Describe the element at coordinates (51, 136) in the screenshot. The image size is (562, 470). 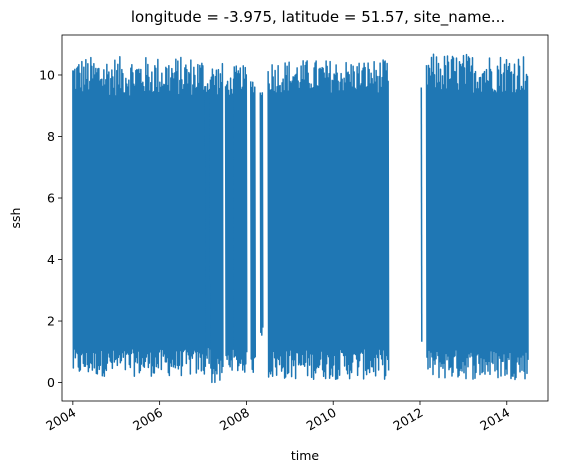
I see `y-tick-label: 8` at that location.